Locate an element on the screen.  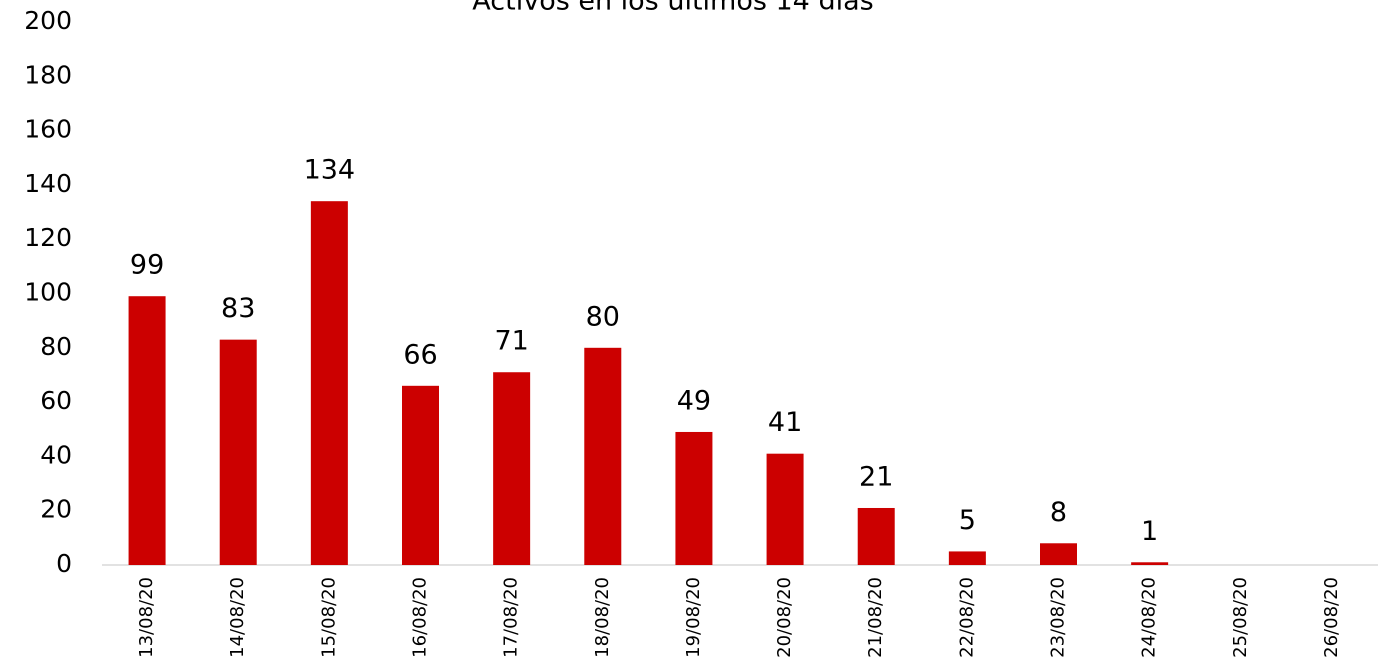
x-tick-label: 16/08/20 is located at coordinates (420, 617).